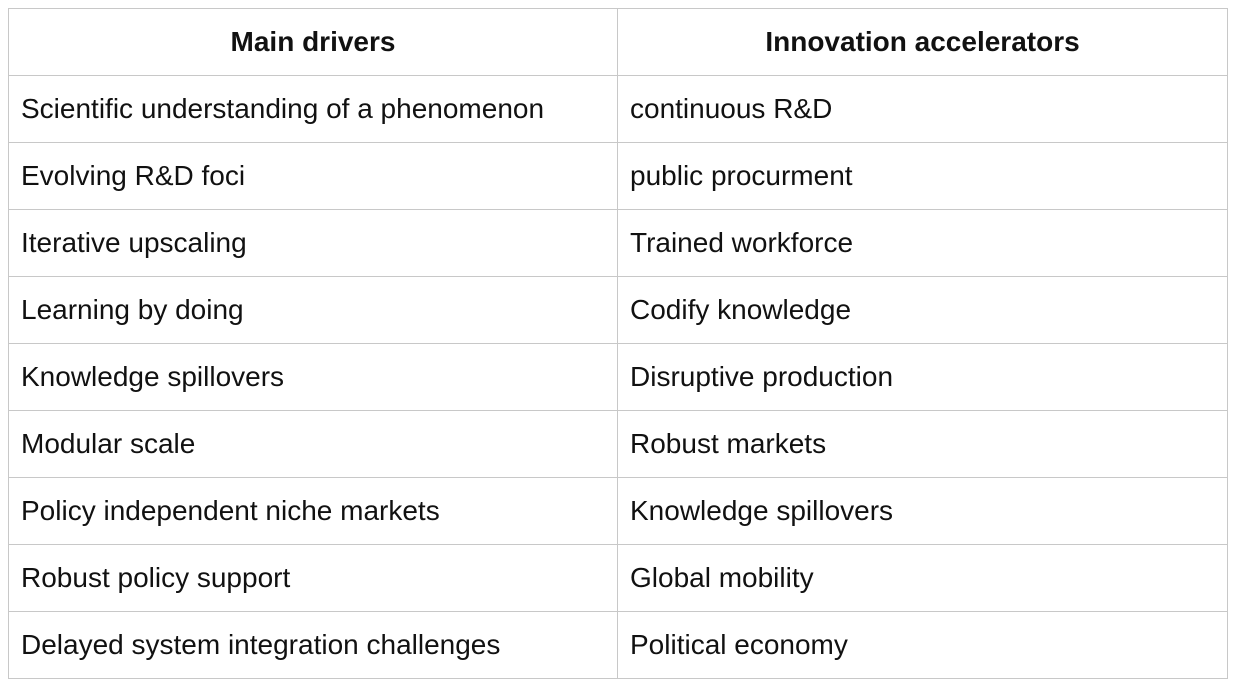 The width and height of the screenshot is (1234, 696). What do you see at coordinates (313, 377) in the screenshot?
I see `main-driver-cell: Knowledge spillovers` at bounding box center [313, 377].